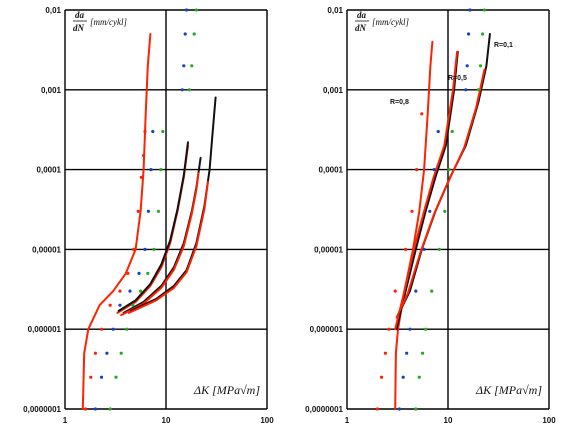 The width and height of the screenshot is (563, 437). Describe the element at coordinates (361, 28) in the screenshot. I see `y-axis-label-denominator: dN` at that location.